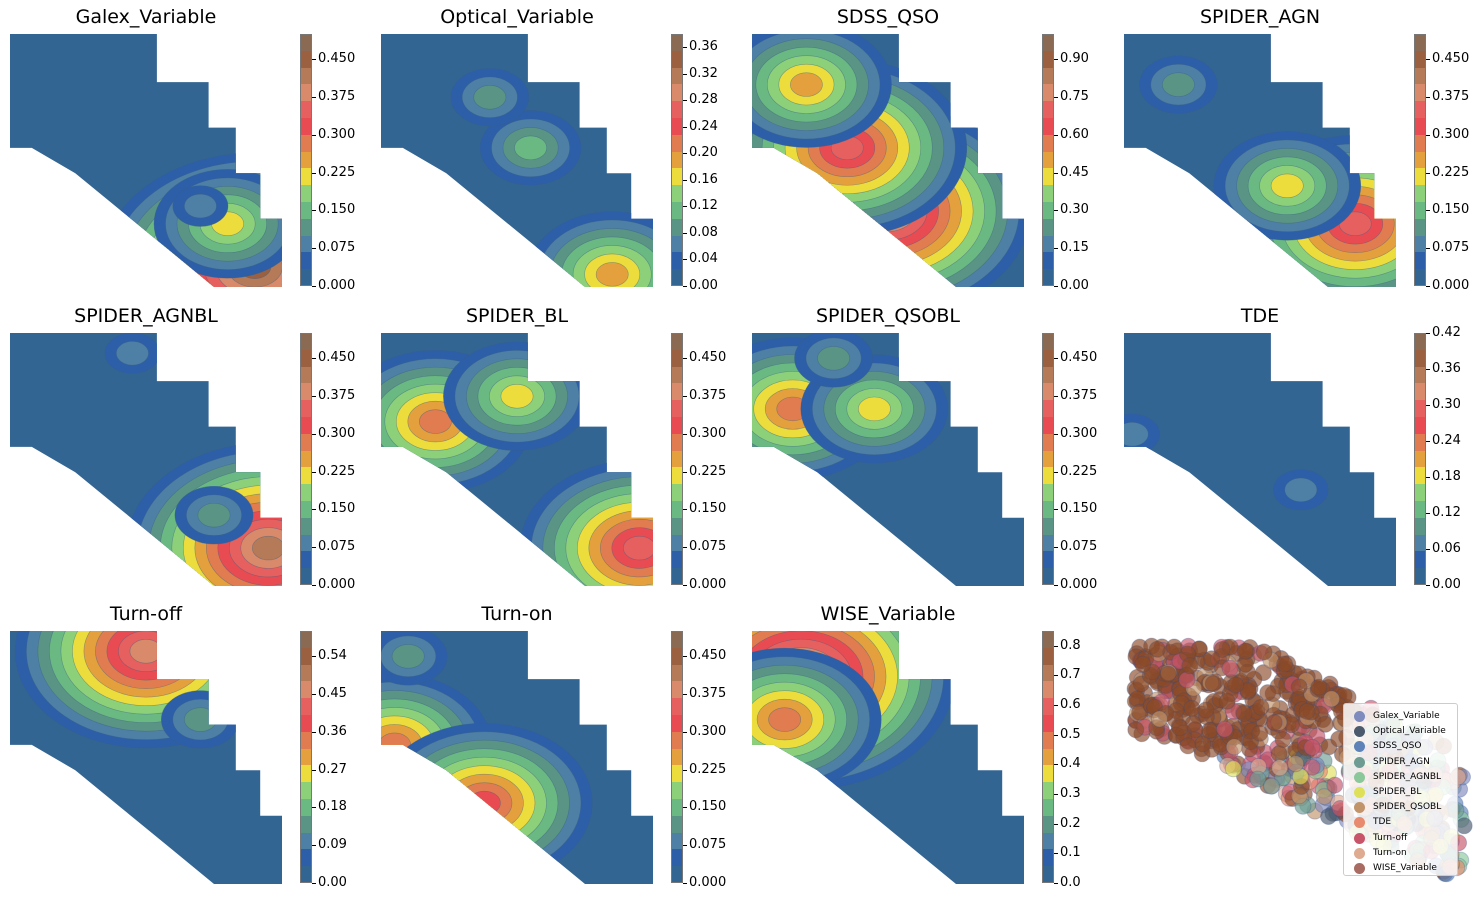 The image size is (1479, 900). Describe the element at coordinates (146, 17) in the screenshot. I see `panel-title: Galex_Variable` at that location.